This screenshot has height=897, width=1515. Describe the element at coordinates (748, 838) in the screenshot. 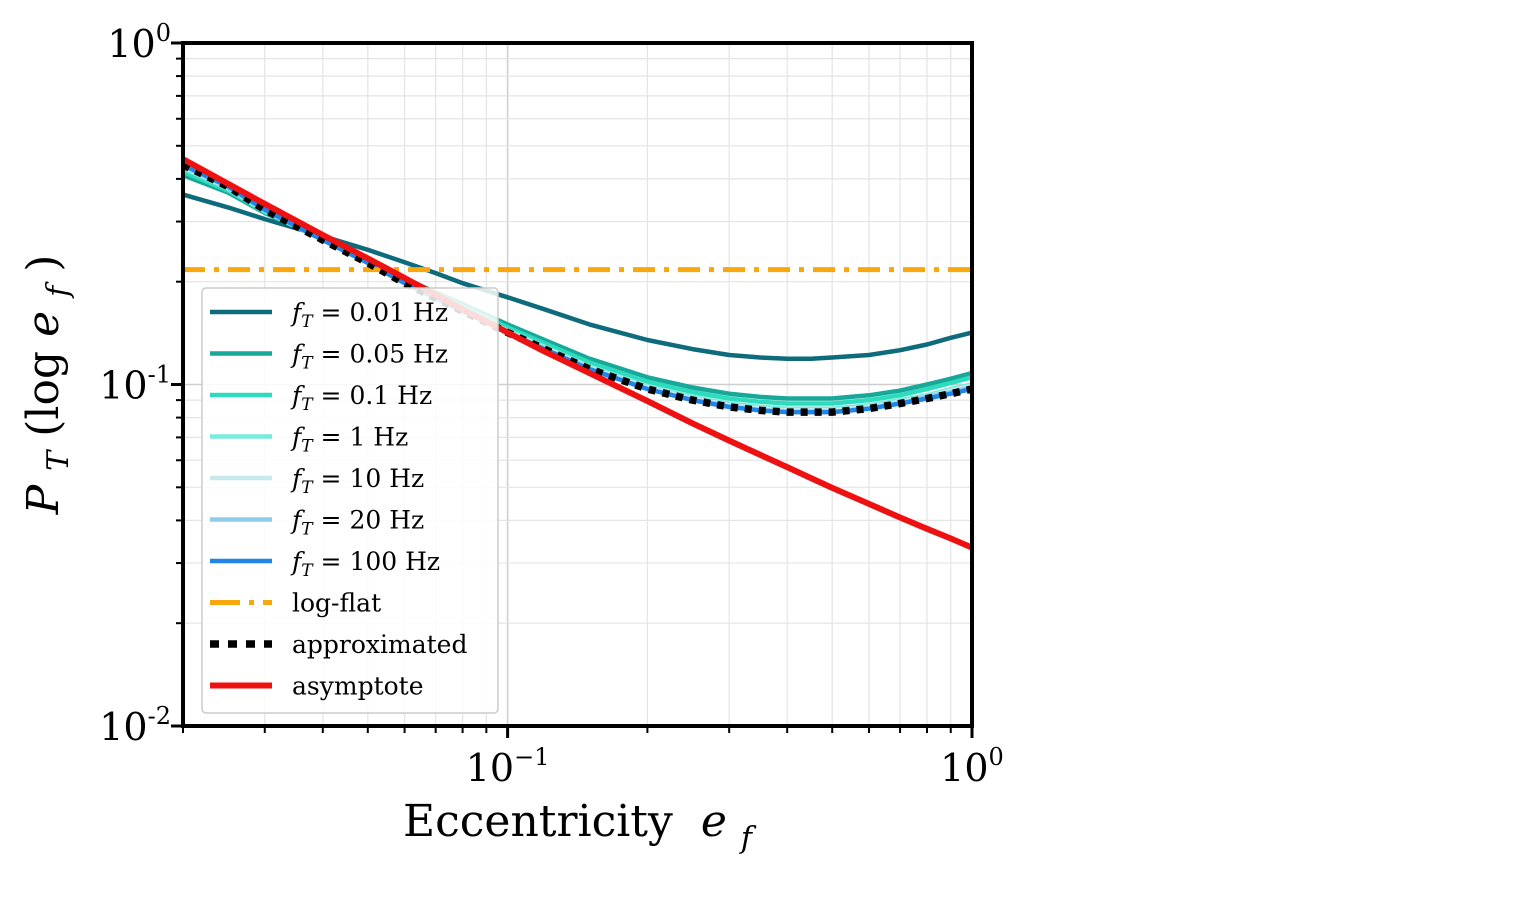

I see `x-axis-label-sub: f` at that location.